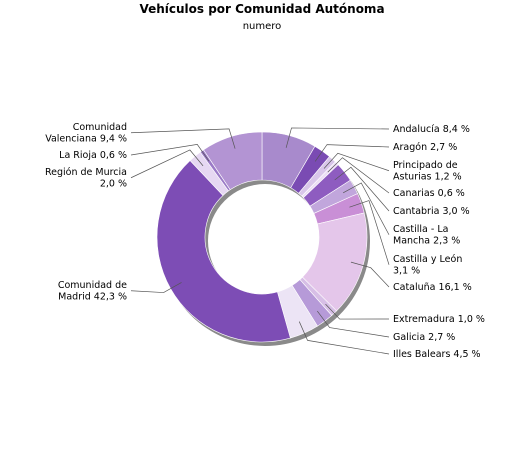 The image size is (525, 450). I want to click on slice-label-line: Extremadura 1,0 %, so click(439, 319).